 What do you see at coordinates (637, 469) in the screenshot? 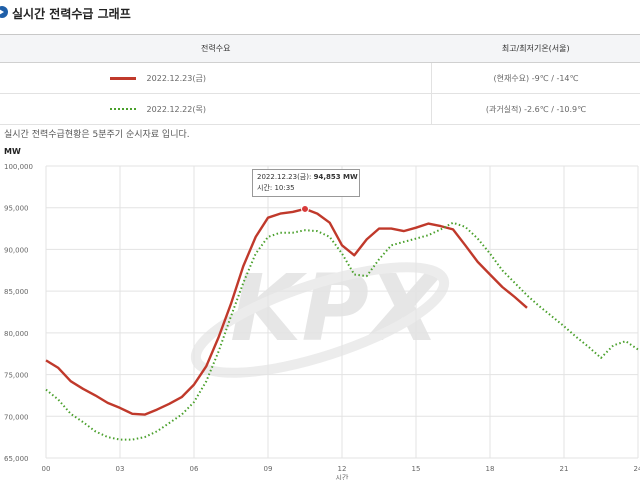
I see `x-tick-label: 24` at bounding box center [637, 469].